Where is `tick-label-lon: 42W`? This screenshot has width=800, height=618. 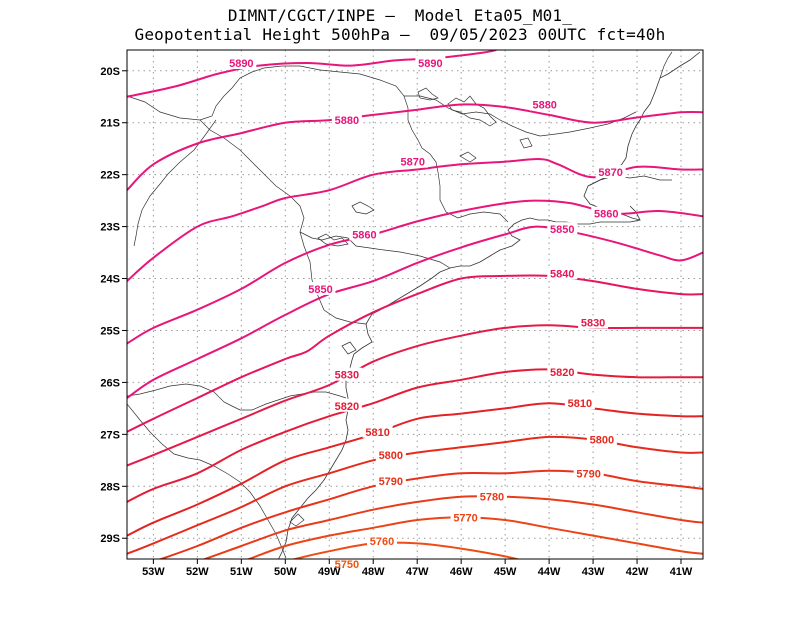 tick-label-lon: 42W is located at coordinates (637, 572).